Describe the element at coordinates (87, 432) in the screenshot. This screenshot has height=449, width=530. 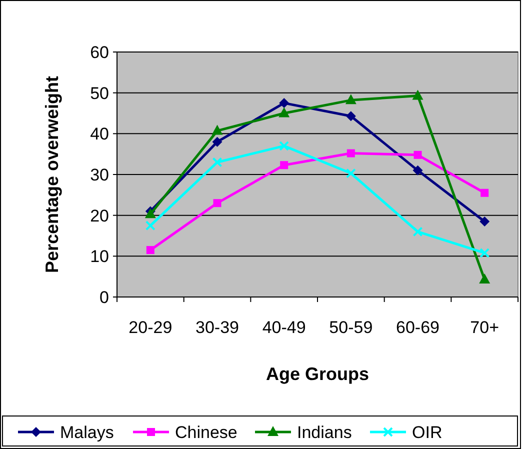
I see `legend-label: Malays` at that location.